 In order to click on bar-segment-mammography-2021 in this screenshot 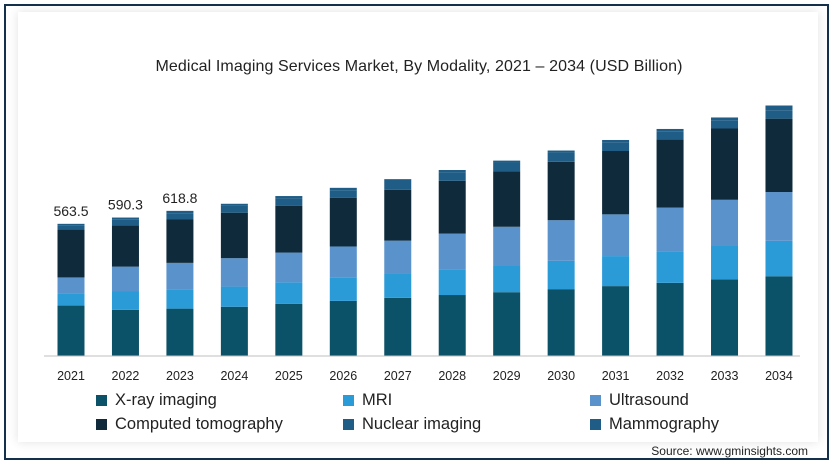, I will do `click(71, 224)`.